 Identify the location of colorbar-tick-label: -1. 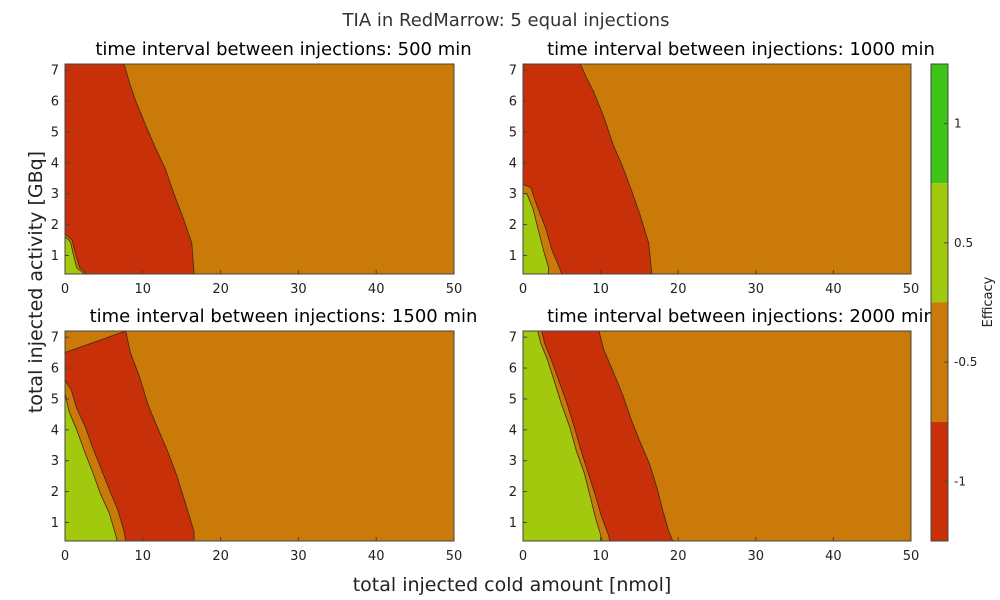
(960, 481).